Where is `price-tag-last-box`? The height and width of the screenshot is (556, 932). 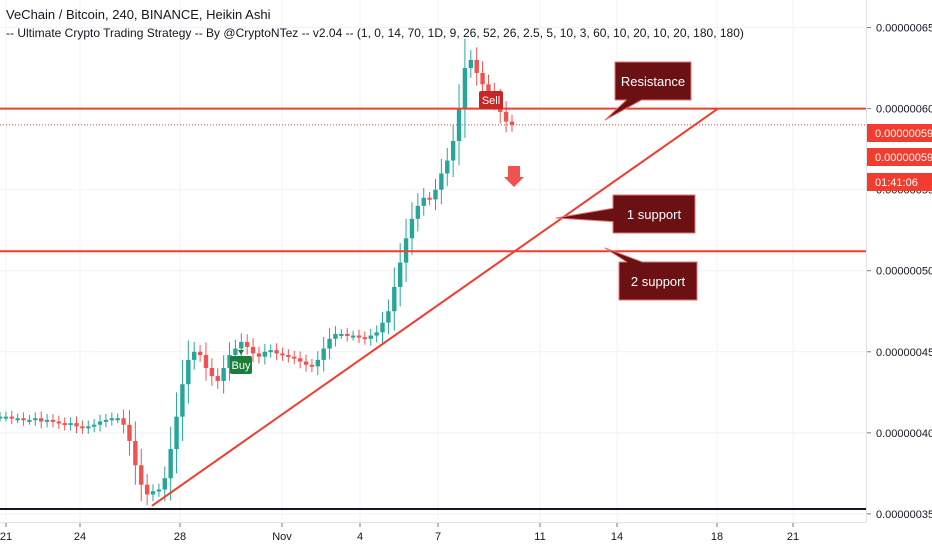 price-tag-last-box is located at coordinates (899, 133).